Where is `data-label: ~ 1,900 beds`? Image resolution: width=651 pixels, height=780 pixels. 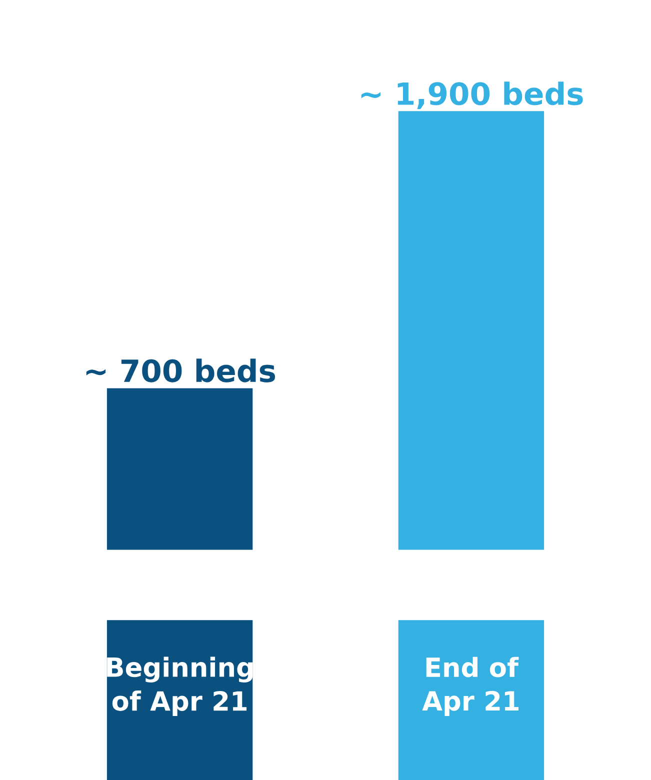
data-label: ~ 1,900 beds is located at coordinates (472, 96).